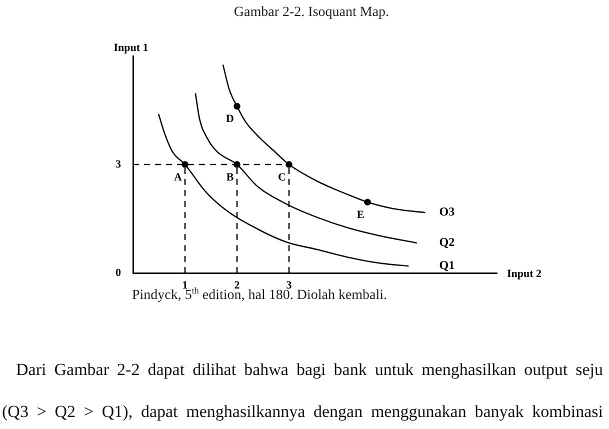 Image resolution: width=609 pixels, height=429 pixels. I want to click on y-axis-title: Input 1, so click(131, 48).